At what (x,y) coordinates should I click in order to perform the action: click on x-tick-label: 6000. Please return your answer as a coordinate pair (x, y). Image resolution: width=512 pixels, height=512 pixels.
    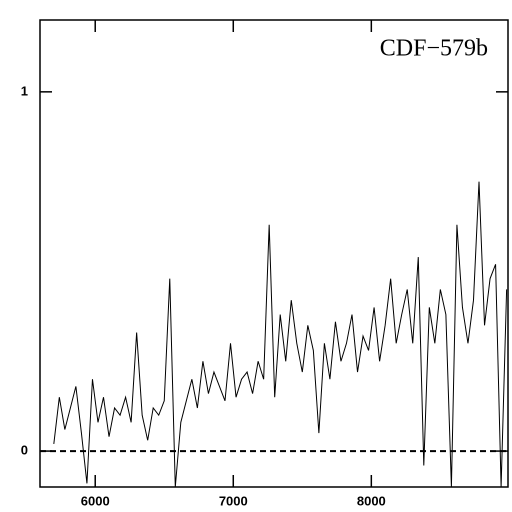
    Looking at the image, I should click on (95, 500).